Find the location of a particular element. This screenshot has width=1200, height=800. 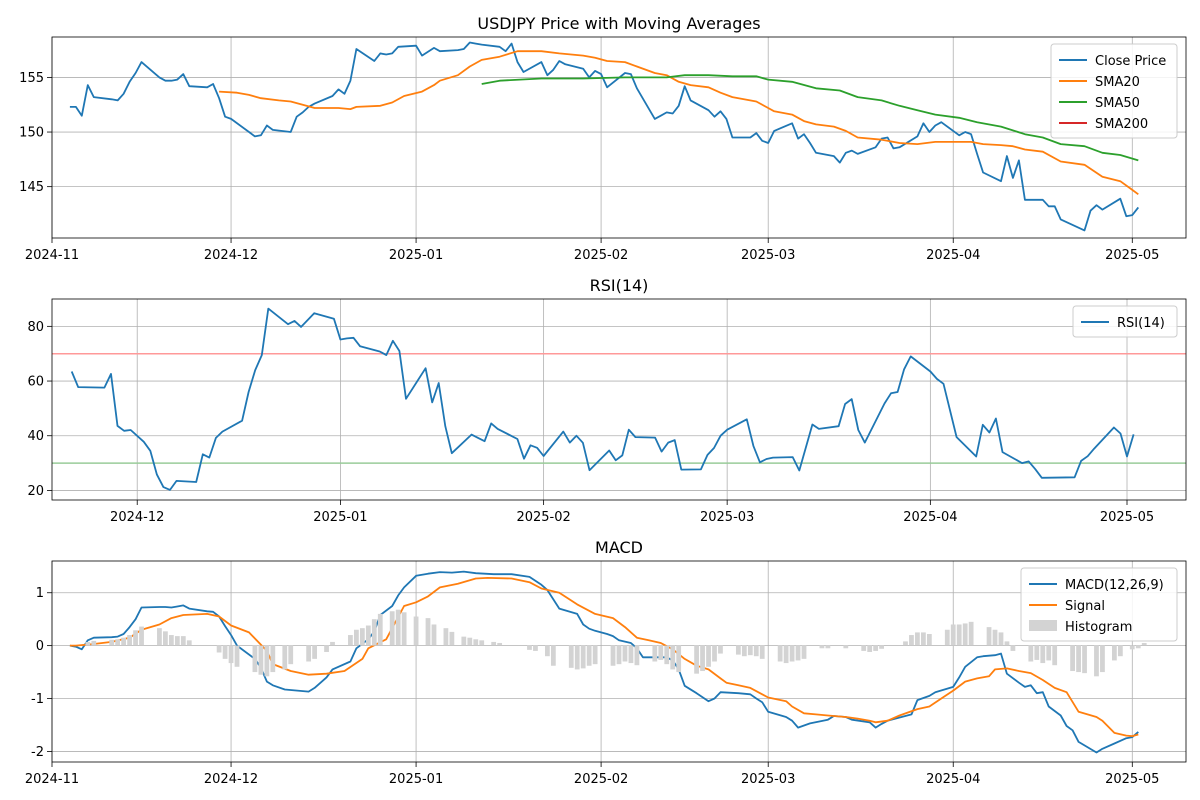

x-tick-label: 2024-11 is located at coordinates (52, 779).